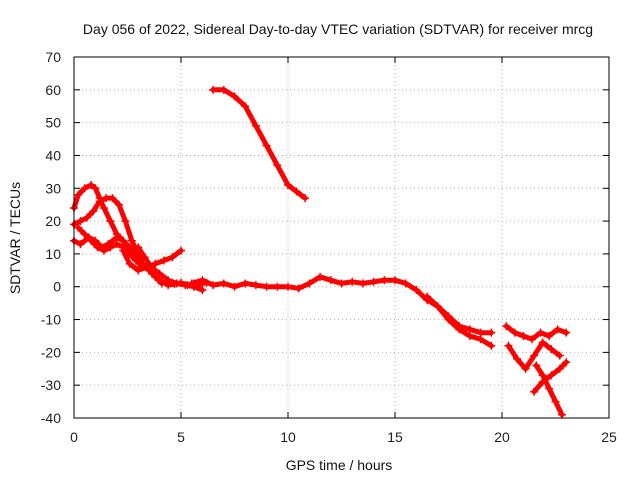 Image resolution: width=640 pixels, height=480 pixels. Describe the element at coordinates (74, 437) in the screenshot. I see `x-tick-label: 0` at that location.